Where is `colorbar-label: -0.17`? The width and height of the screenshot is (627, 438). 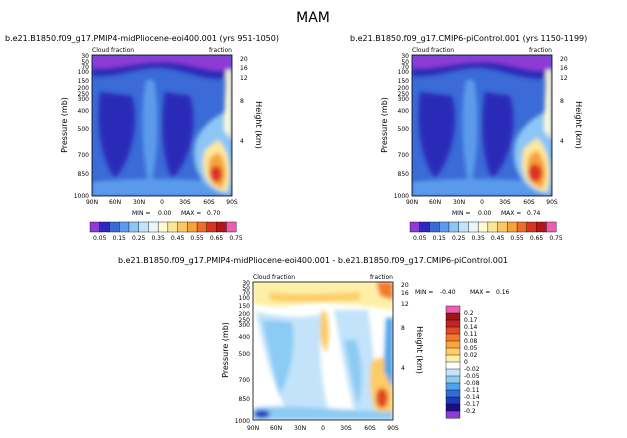 colorbar-label: -0.17 is located at coordinates (472, 404).